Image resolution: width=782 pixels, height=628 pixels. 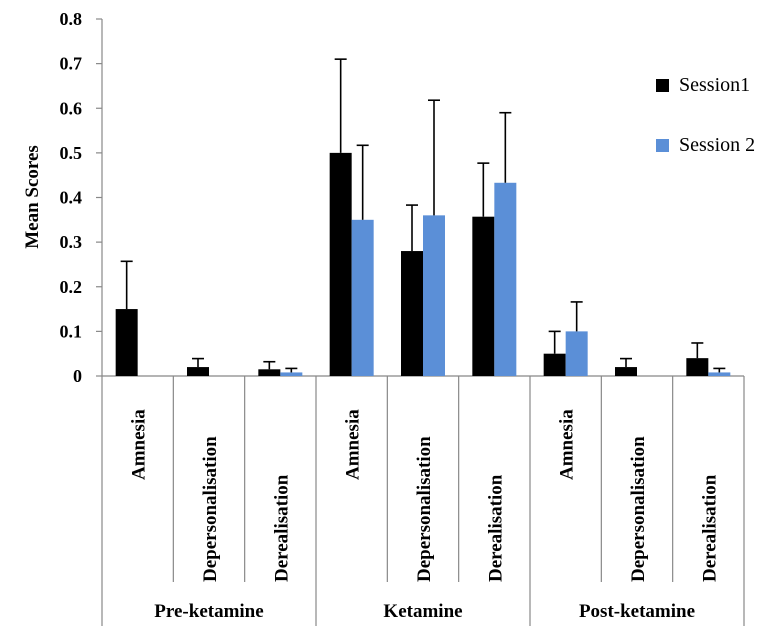 What do you see at coordinates (717, 145) in the screenshot?
I see `legend-label: Session 2` at bounding box center [717, 145].